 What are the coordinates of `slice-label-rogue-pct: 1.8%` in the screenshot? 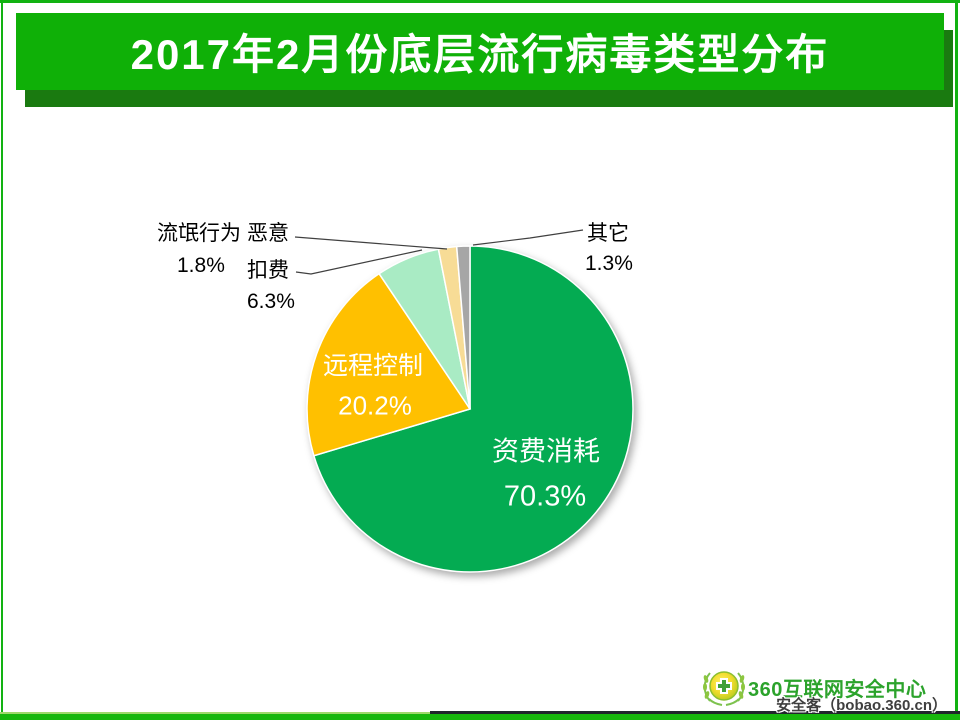 It's located at (201, 265).